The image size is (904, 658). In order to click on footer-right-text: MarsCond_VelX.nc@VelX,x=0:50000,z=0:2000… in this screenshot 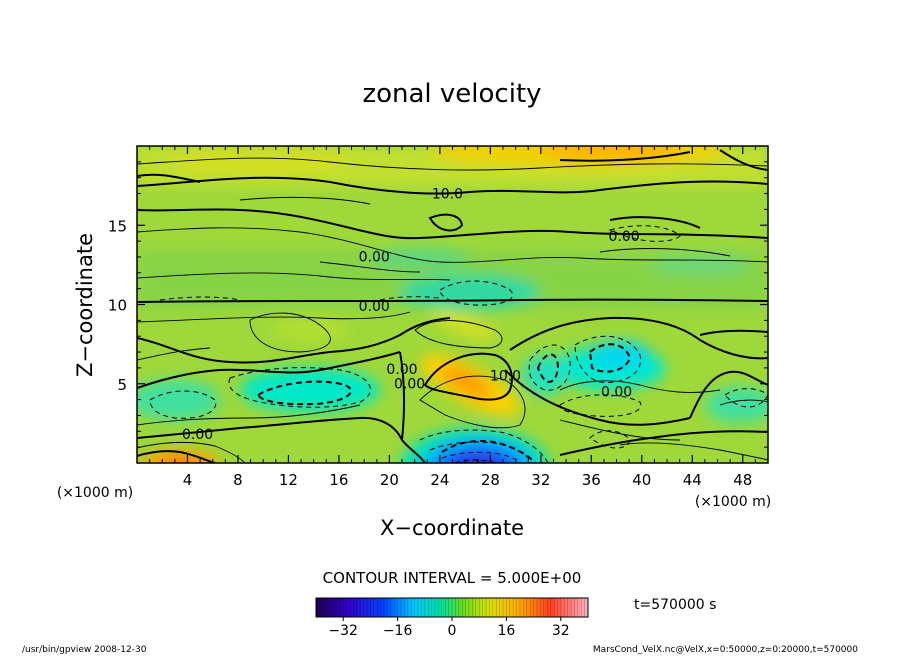, I will do `click(725, 649)`.